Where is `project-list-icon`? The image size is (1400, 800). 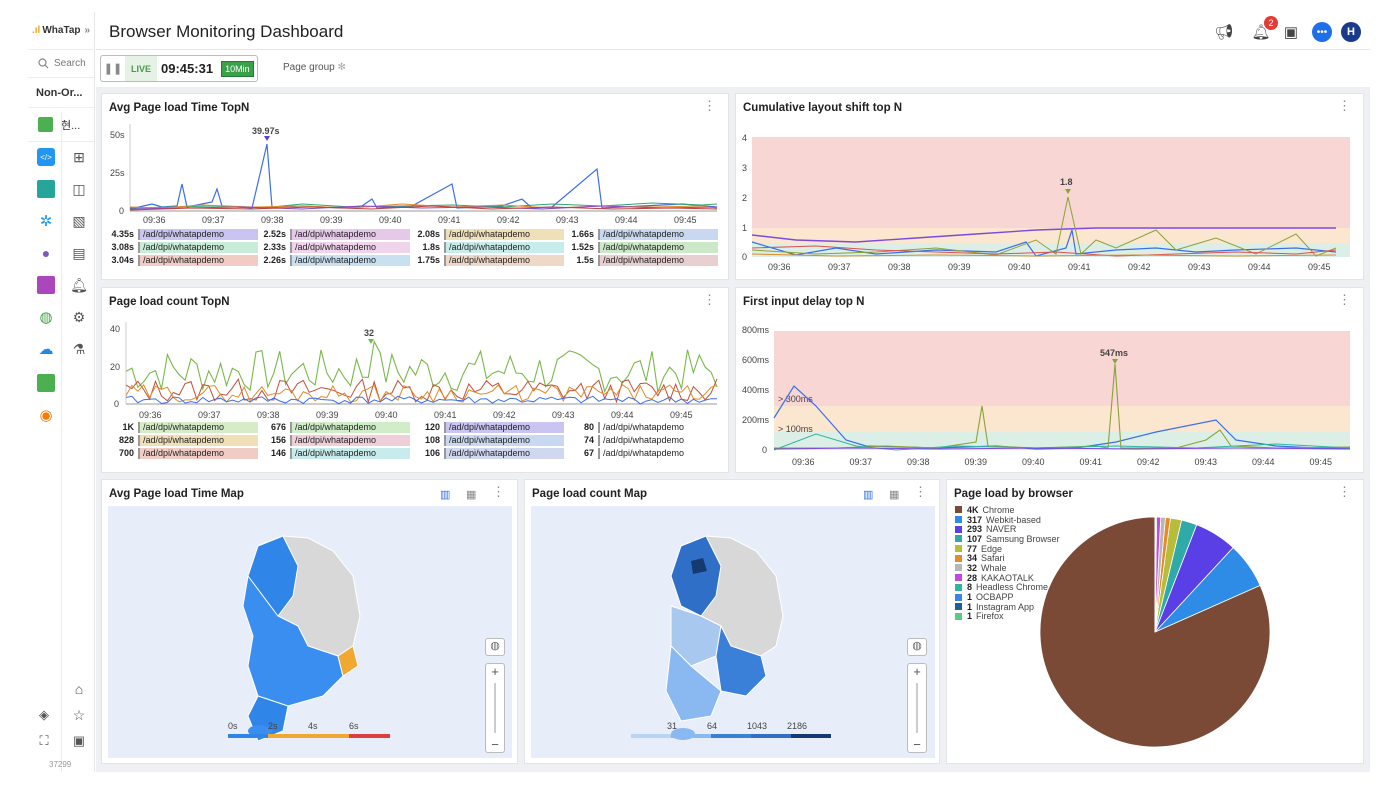 project-list-icon is located at coordinates (46, 383).